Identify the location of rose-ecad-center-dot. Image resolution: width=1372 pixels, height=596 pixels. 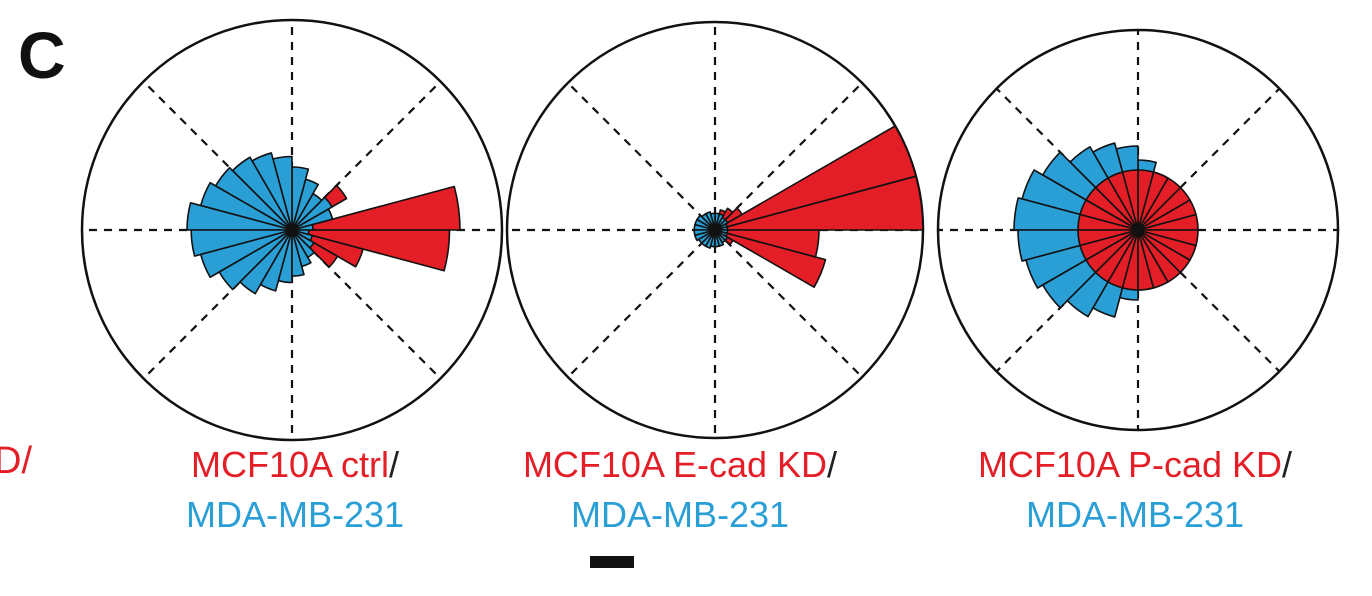
(715, 230).